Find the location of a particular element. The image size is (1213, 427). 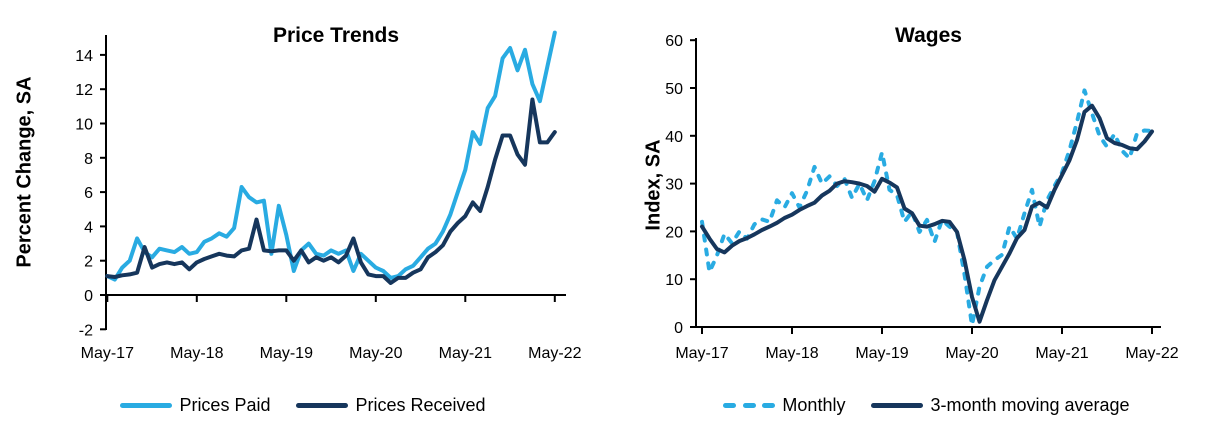

legend-item-monthly: Monthly is located at coordinates (784, 405).